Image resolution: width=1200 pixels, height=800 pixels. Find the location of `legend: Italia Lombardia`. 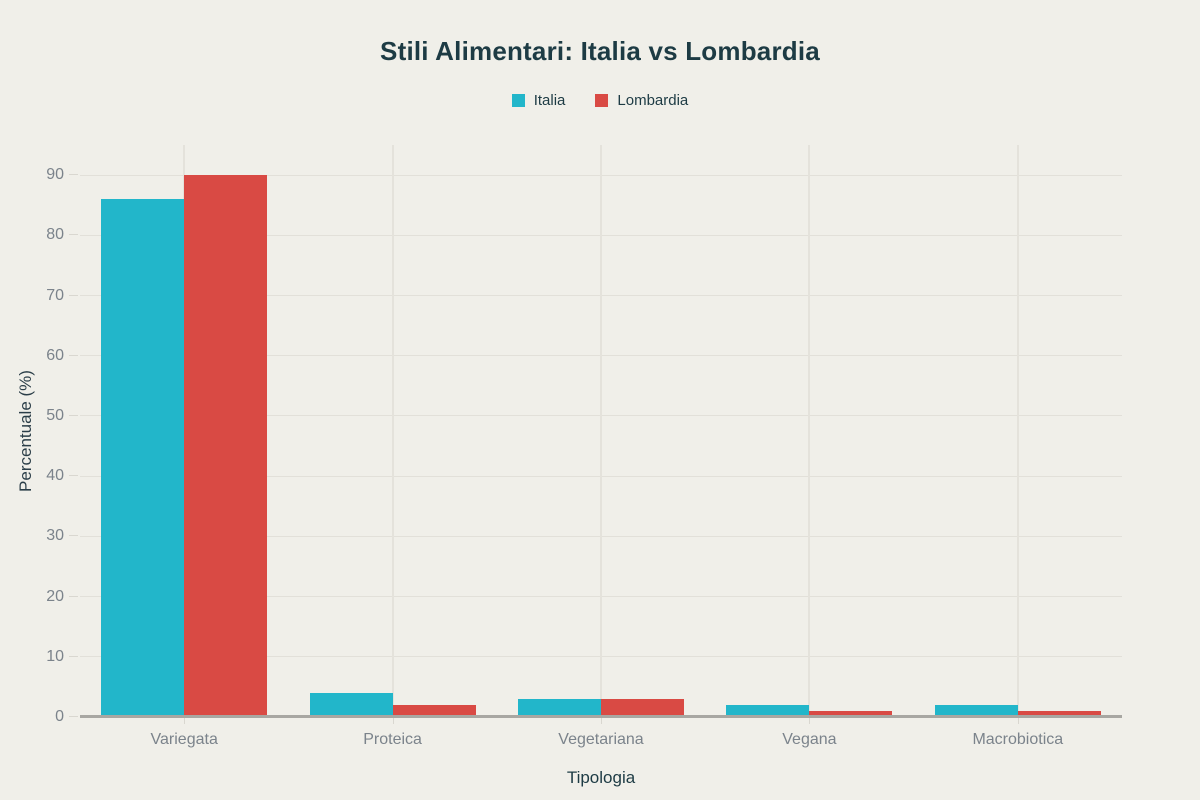

legend: Italia Lombardia is located at coordinates (600, 100).